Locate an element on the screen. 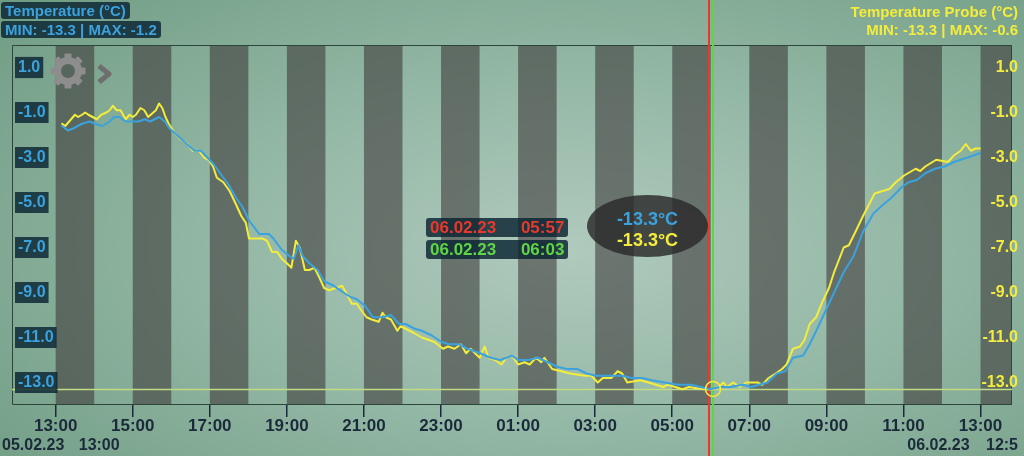  x-tick-label: 19:00 is located at coordinates (287, 426).